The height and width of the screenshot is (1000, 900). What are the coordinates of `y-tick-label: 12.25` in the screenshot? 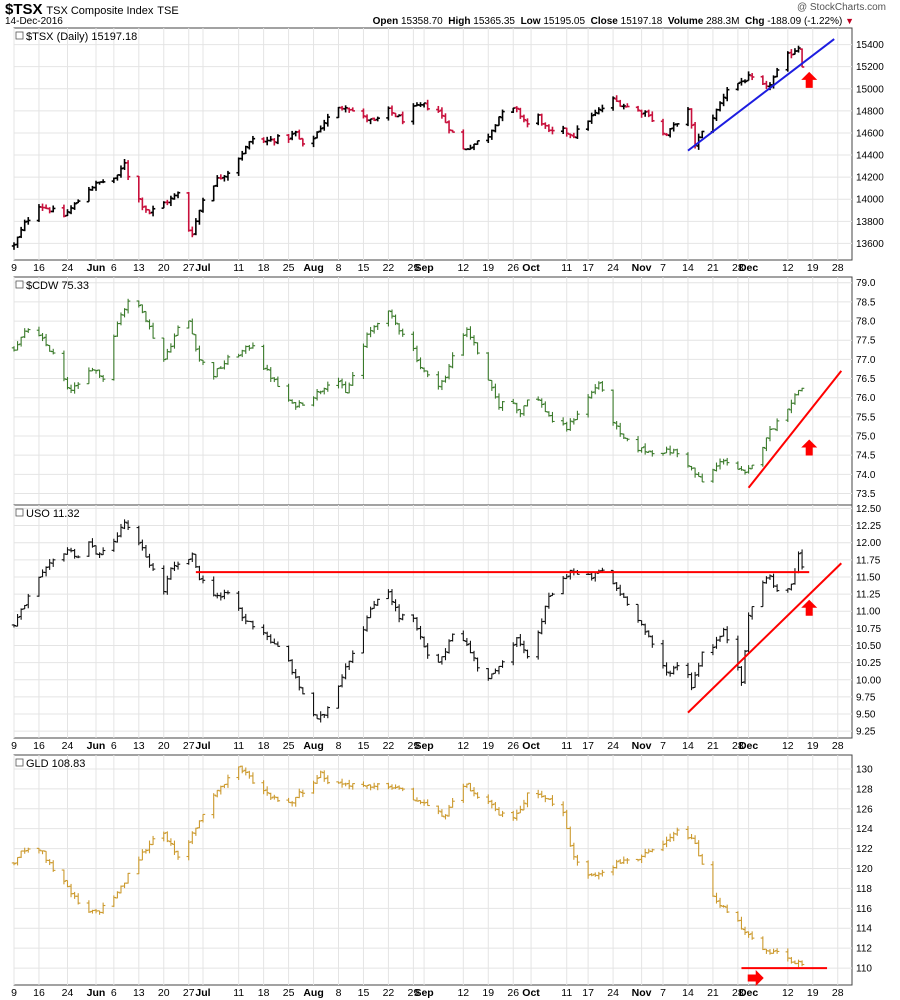 It's located at (868, 526).